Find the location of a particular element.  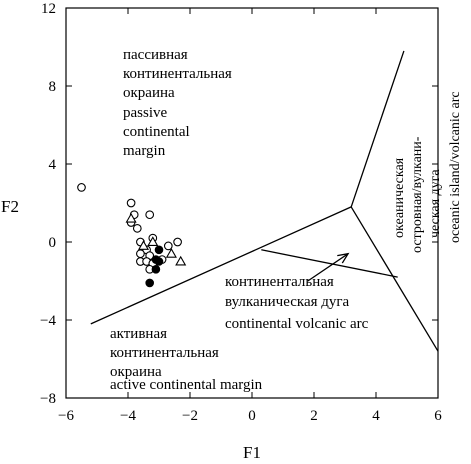

x-tick-label: −4 is located at coordinates (128, 416).